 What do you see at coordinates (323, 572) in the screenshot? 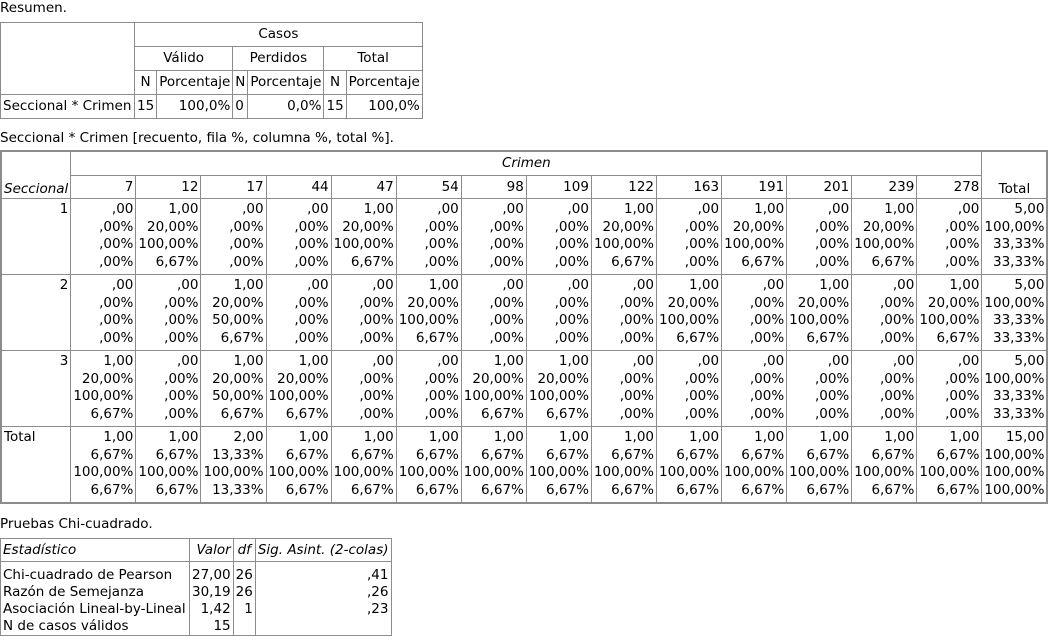
I see `chi-sig: ,41` at bounding box center [323, 572].